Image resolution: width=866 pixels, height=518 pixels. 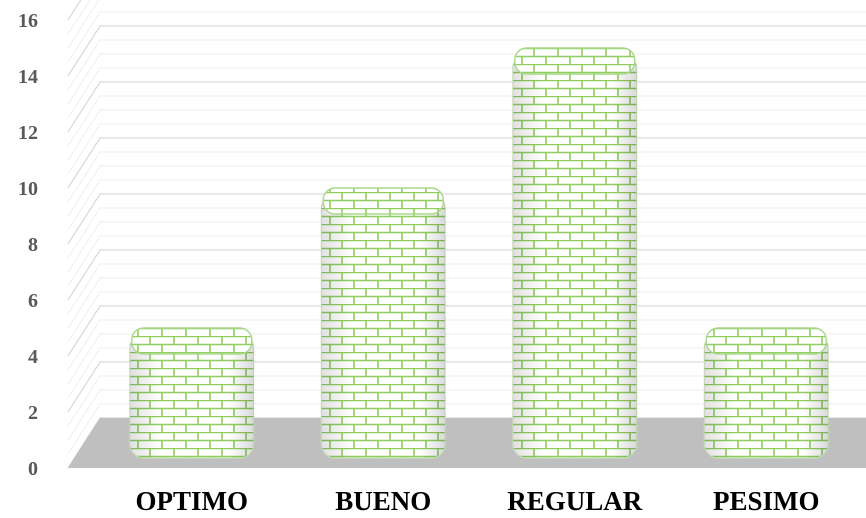 I want to click on y-tick-label: 12, so click(x=28, y=133).